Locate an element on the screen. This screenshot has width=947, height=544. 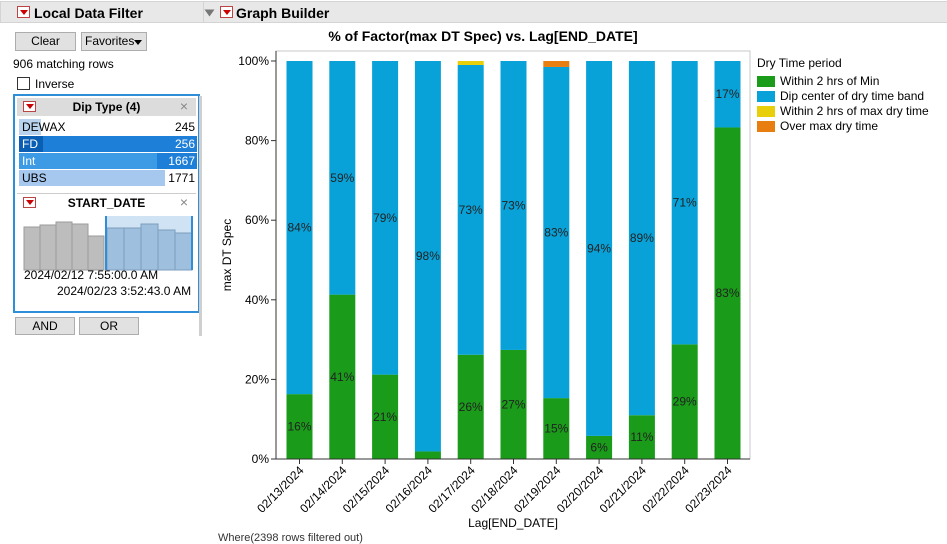
data-label: 29% is located at coordinates (685, 402).